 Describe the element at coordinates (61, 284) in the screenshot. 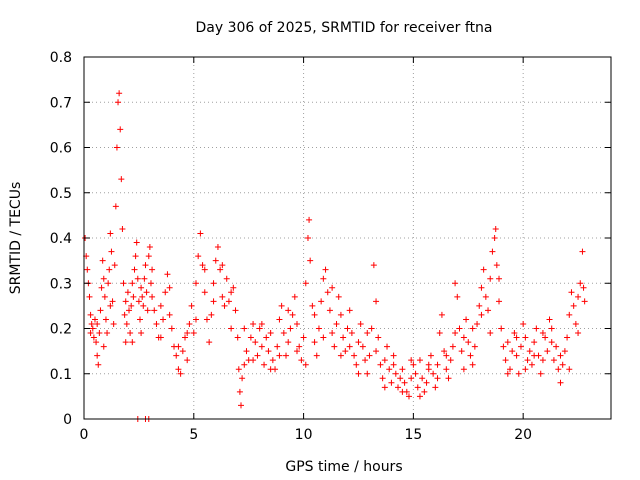

I see `y-tick-label: 0.3` at that location.